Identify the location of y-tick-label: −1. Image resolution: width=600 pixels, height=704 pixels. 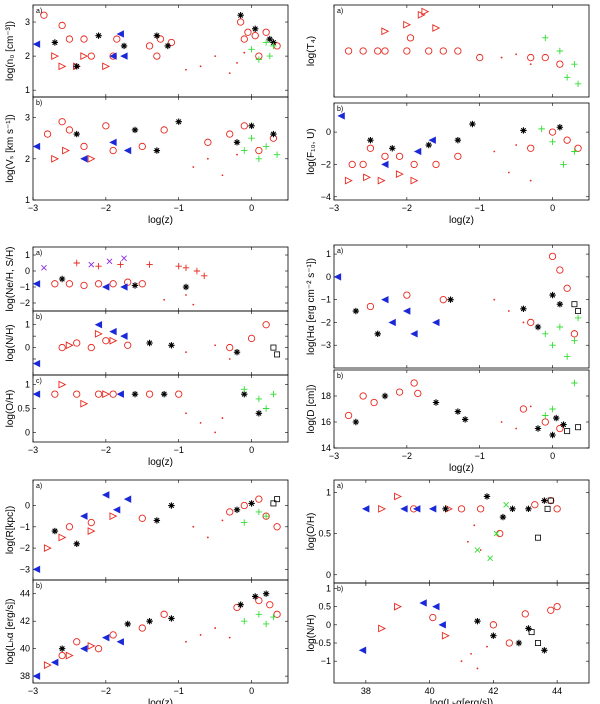
(326, 661).